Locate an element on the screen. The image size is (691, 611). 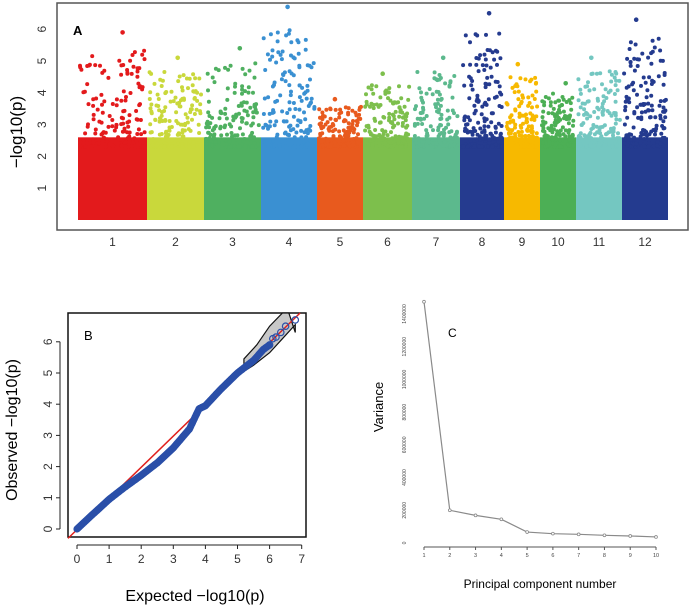
variance-point is located at coordinates (553, 533).